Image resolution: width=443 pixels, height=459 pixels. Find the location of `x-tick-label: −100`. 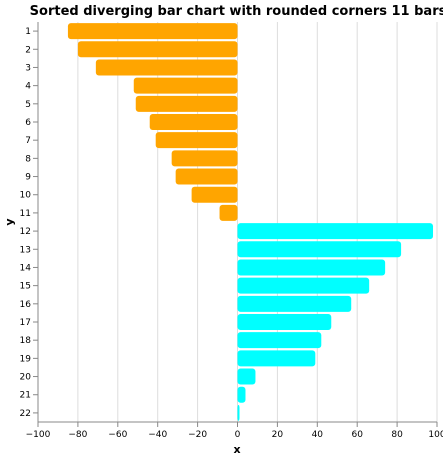

x-tick-label: −100 is located at coordinates (38, 435).